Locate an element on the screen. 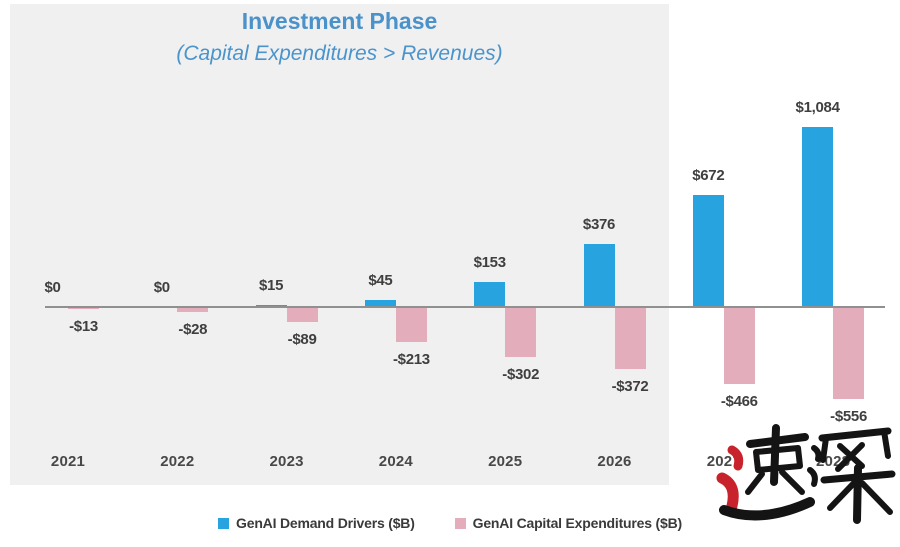  bar-capex-2026 is located at coordinates (630, 338).